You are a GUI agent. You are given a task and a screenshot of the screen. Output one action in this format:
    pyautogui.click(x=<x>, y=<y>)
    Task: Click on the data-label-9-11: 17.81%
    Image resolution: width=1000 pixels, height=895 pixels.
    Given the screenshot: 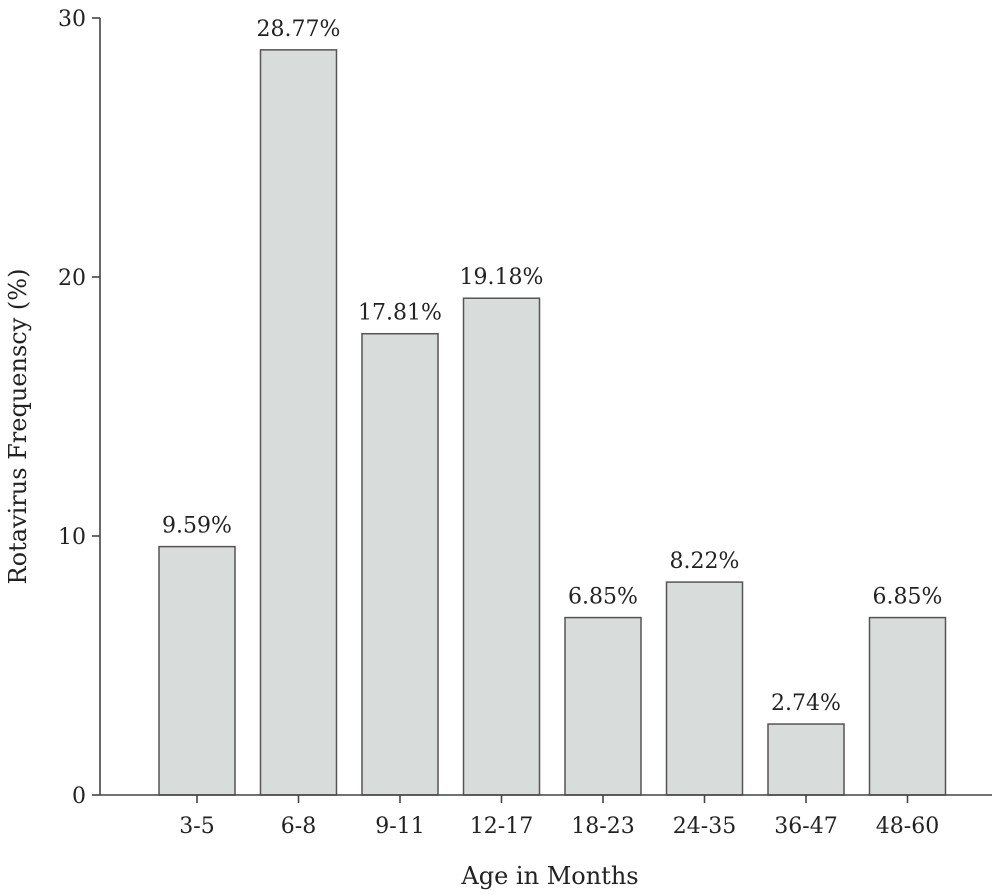 What is the action you would take?
    pyautogui.click(x=400, y=313)
    